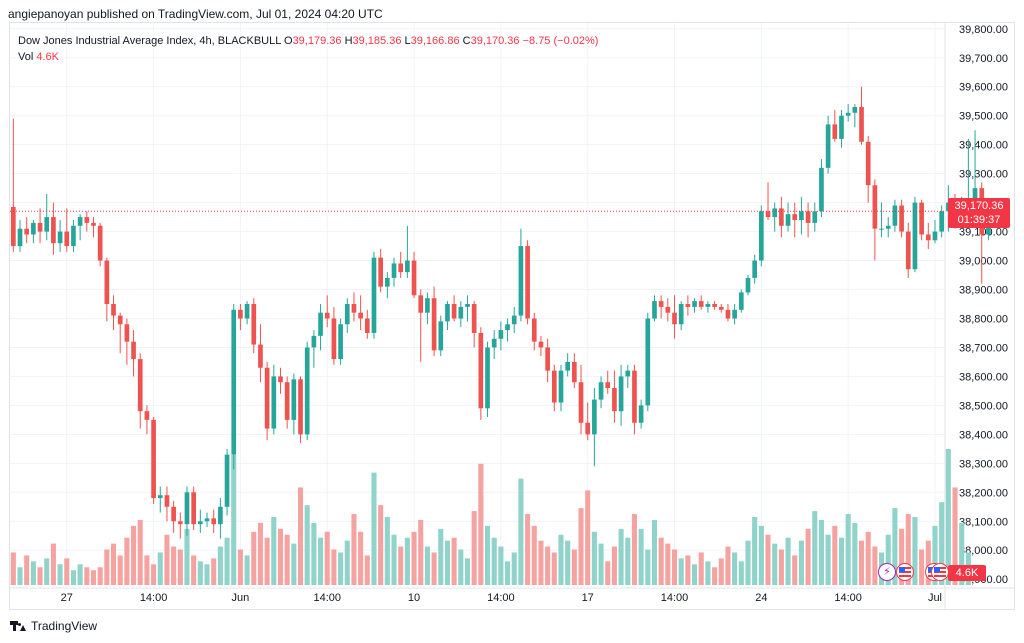 The height and width of the screenshot is (643, 1024). What do you see at coordinates (501, 598) in the screenshot?
I see `x-tick-label: 14:00` at bounding box center [501, 598].